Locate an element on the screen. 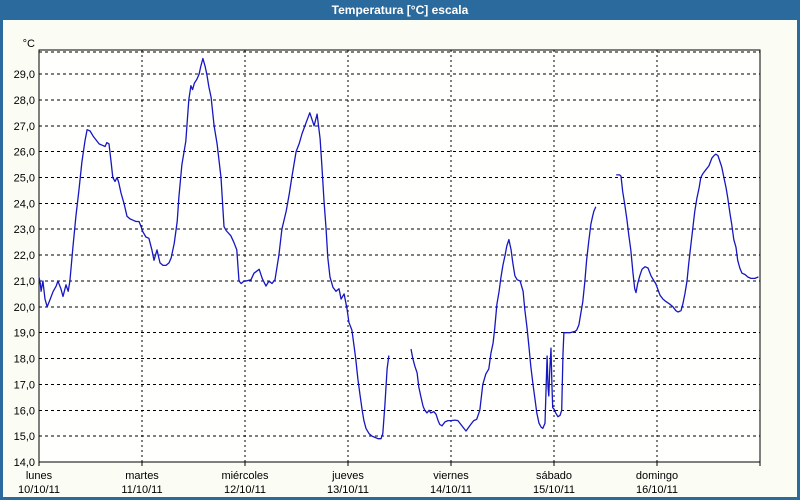 The image size is (800, 500). x-axis-date-label: 16/10/11 is located at coordinates (657, 490).